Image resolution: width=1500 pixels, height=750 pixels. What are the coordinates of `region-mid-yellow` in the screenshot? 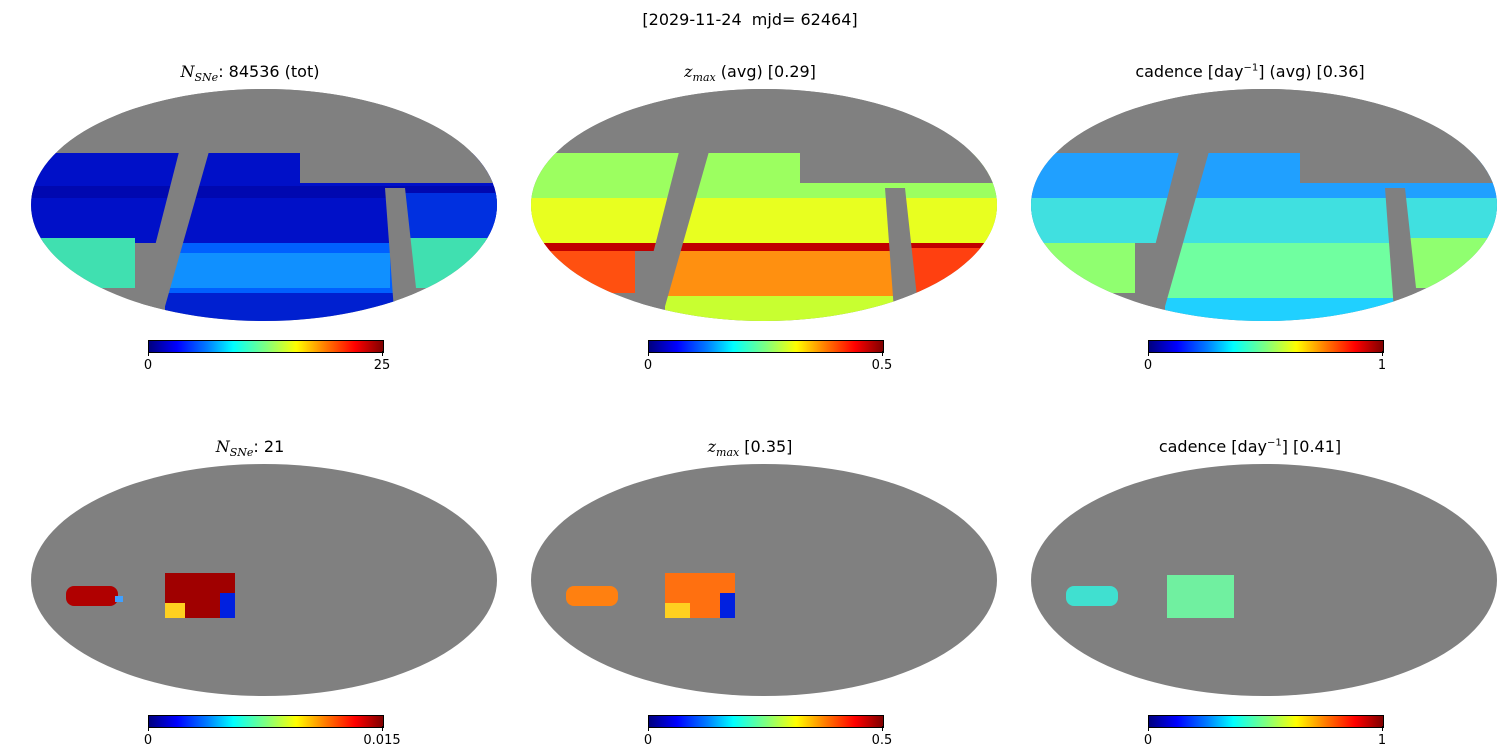 It's located at (764, 220).